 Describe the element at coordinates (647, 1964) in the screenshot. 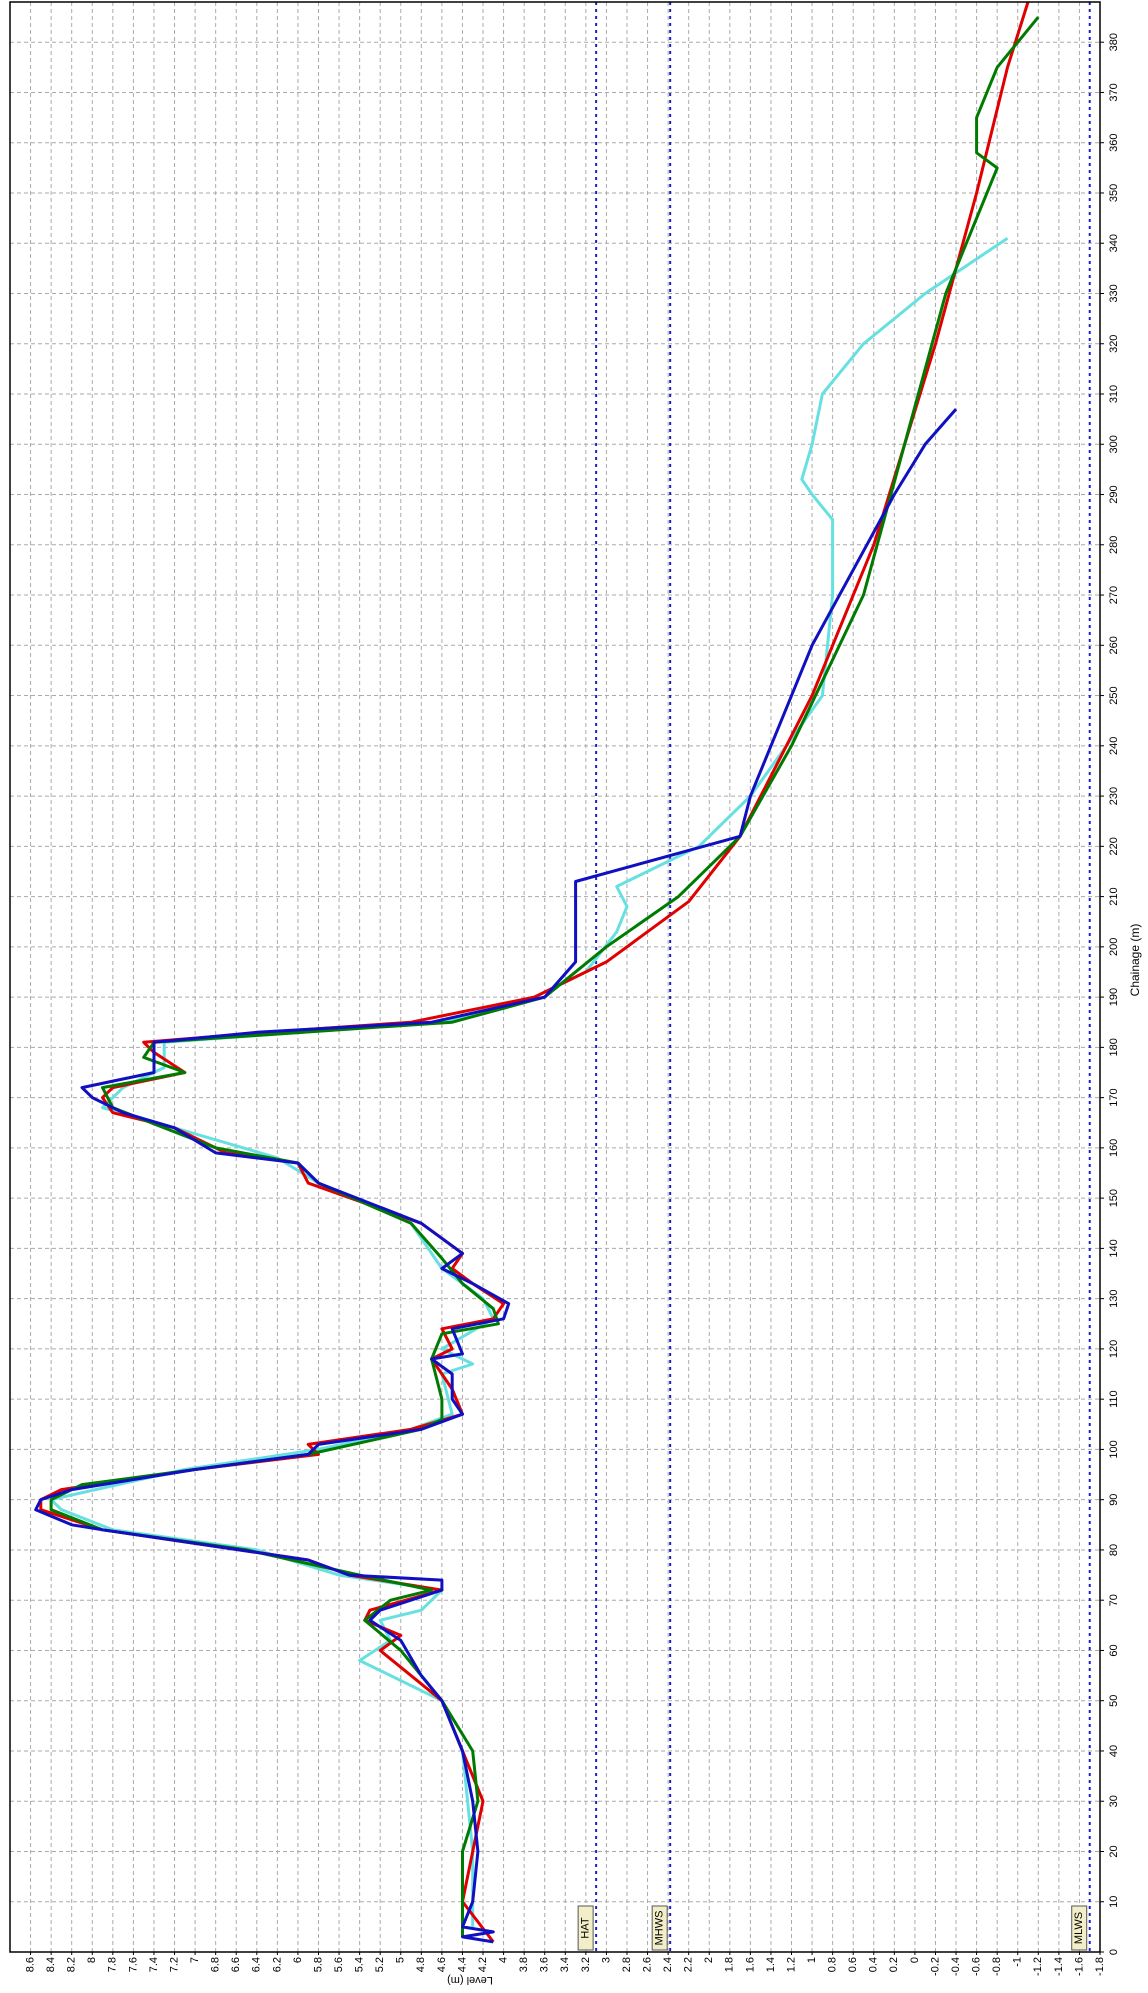

I see `y-tick-label: 2.6` at that location.